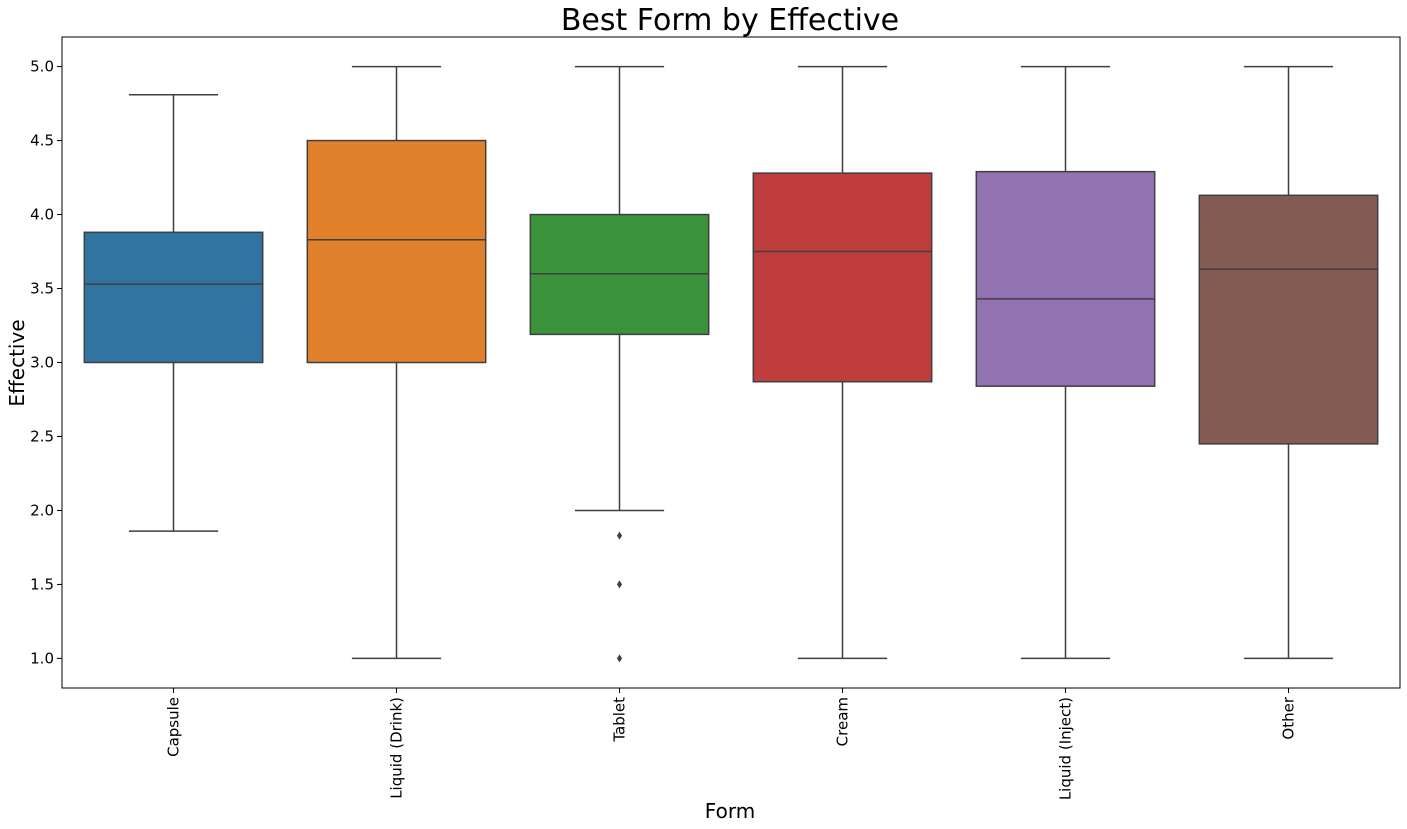 This screenshot has width=1407, height=829. I want to click on y-tick-label: 2.5, so click(42, 436).